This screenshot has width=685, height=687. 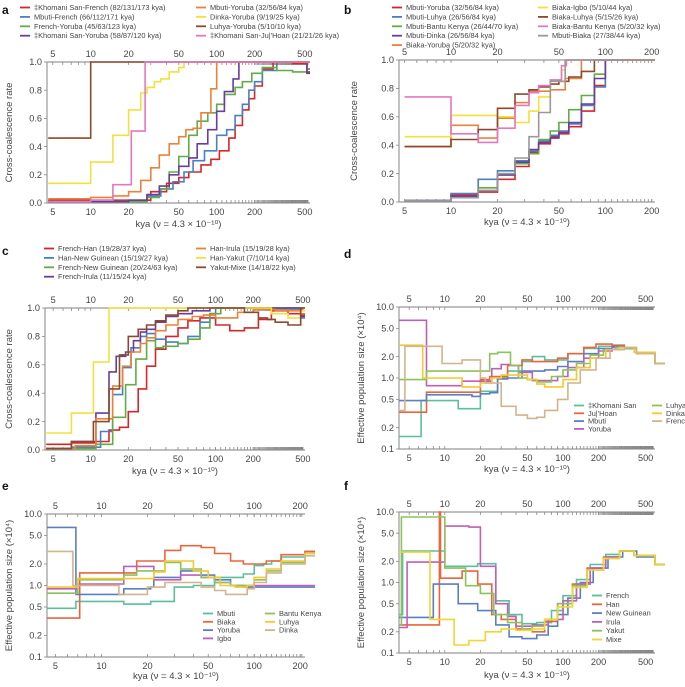 I want to click on legend-label: Mbuti-Luhya (26/56/84 kya), so click(x=451, y=16).